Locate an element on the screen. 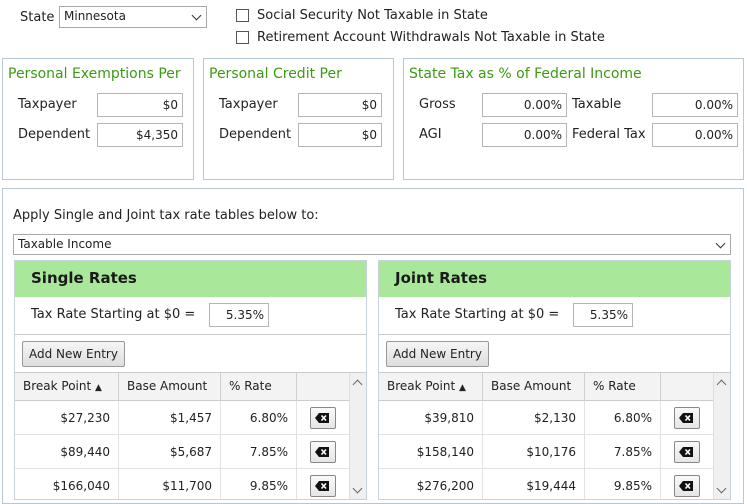  joint-start-rate-input: 5.35% is located at coordinates (603, 315).